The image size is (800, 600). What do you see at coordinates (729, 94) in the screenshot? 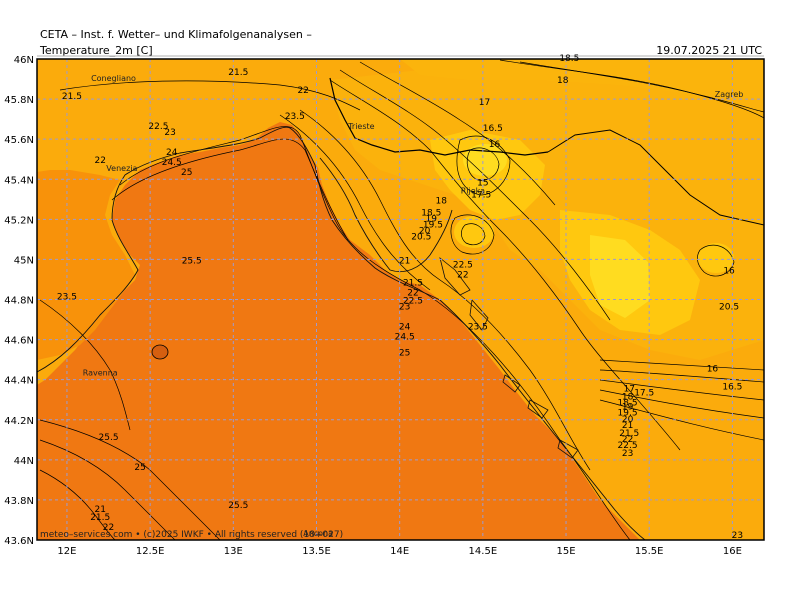
I see `city-label: Zagreb` at bounding box center [729, 94].